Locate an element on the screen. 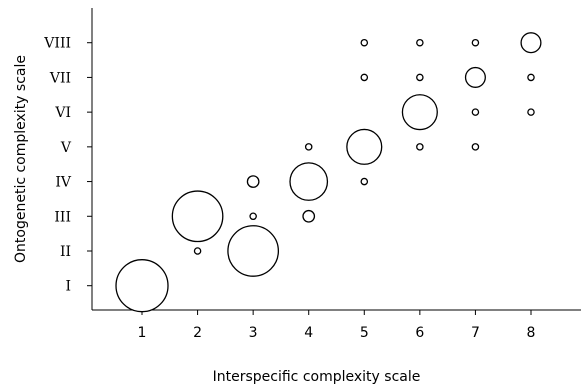  x-tick-label: 7 is located at coordinates (475, 333).